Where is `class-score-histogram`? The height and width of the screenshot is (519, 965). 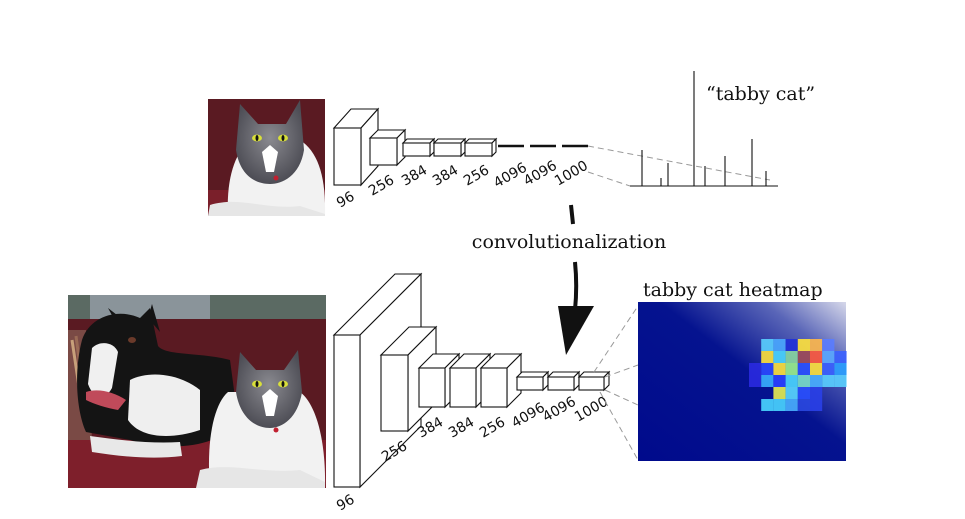
class-score-histogram is located at coordinates (704, 129).